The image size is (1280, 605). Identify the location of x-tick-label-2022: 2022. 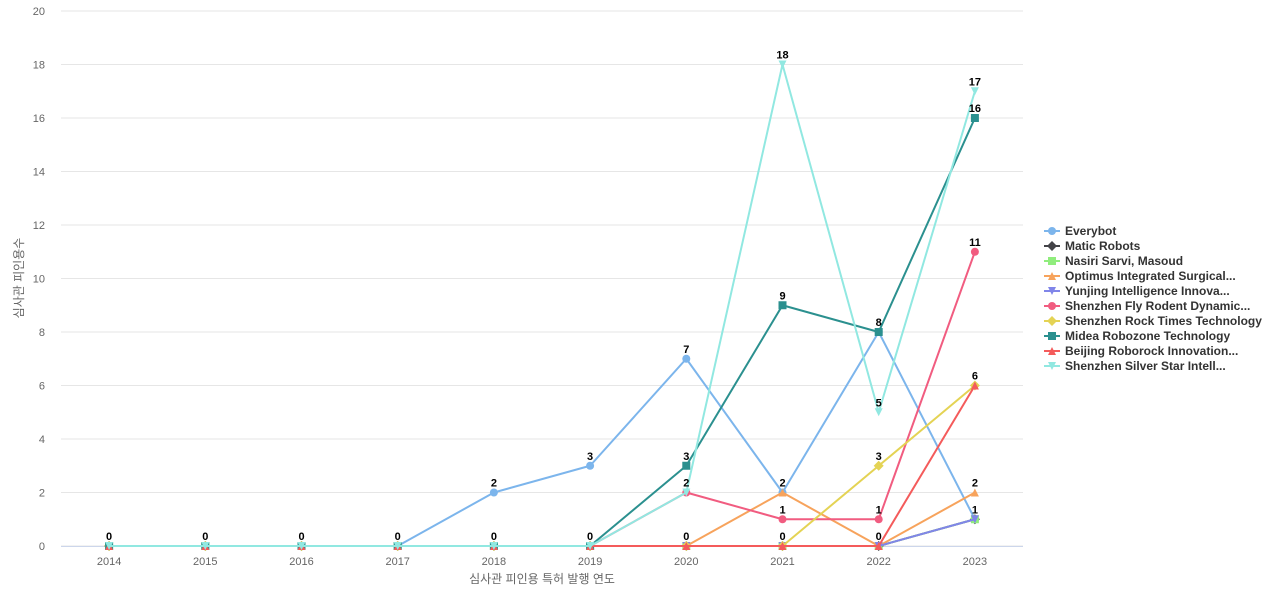
(878, 562).